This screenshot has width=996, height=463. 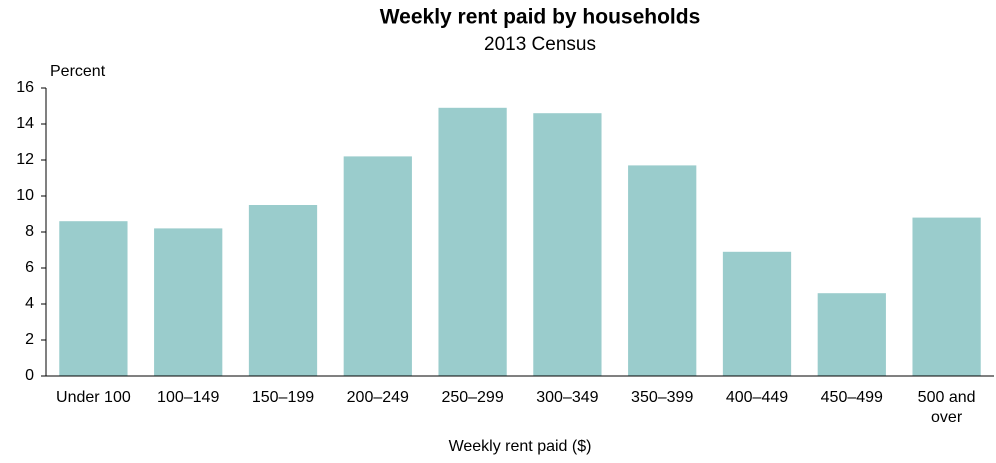 What do you see at coordinates (25, 195) in the screenshot?
I see `y-tick-label: 10` at bounding box center [25, 195].